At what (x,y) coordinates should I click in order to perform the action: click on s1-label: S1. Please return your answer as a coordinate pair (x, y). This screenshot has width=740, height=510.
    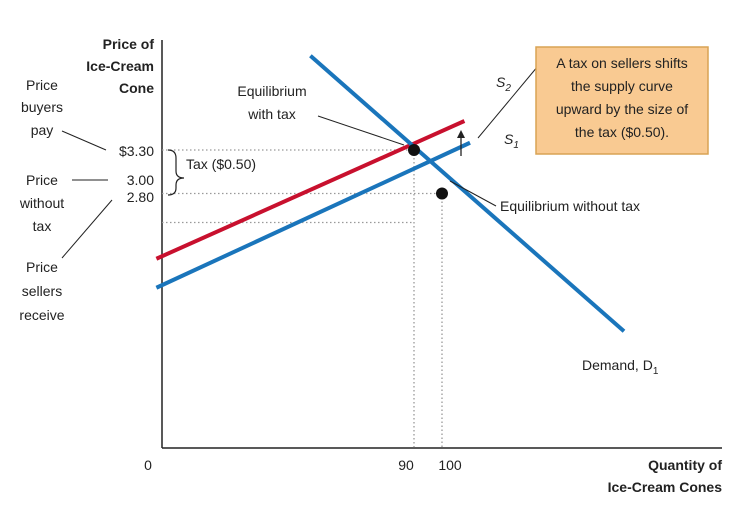
    Looking at the image, I should click on (511, 141).